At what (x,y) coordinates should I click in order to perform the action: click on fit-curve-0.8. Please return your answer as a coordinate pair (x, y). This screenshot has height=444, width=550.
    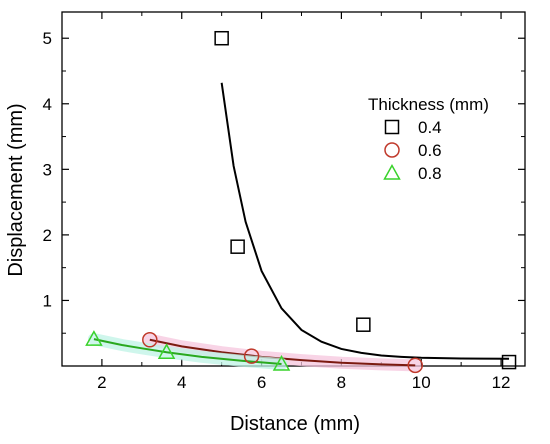
    Looking at the image, I should click on (187, 352).